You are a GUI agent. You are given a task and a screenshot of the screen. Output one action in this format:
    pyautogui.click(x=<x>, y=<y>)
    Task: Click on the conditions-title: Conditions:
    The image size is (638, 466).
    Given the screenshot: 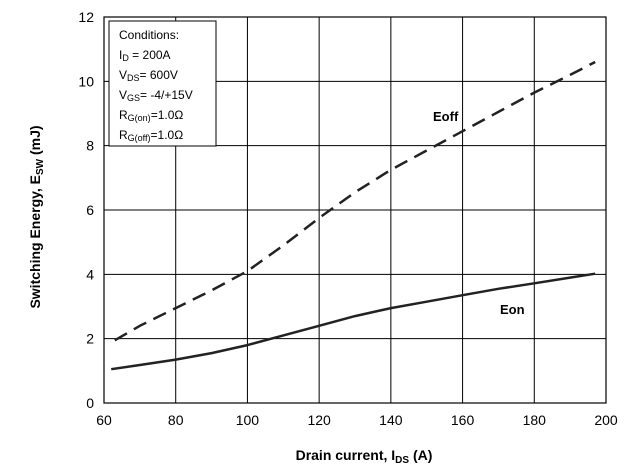 What is the action you would take?
    pyautogui.click(x=149, y=35)
    